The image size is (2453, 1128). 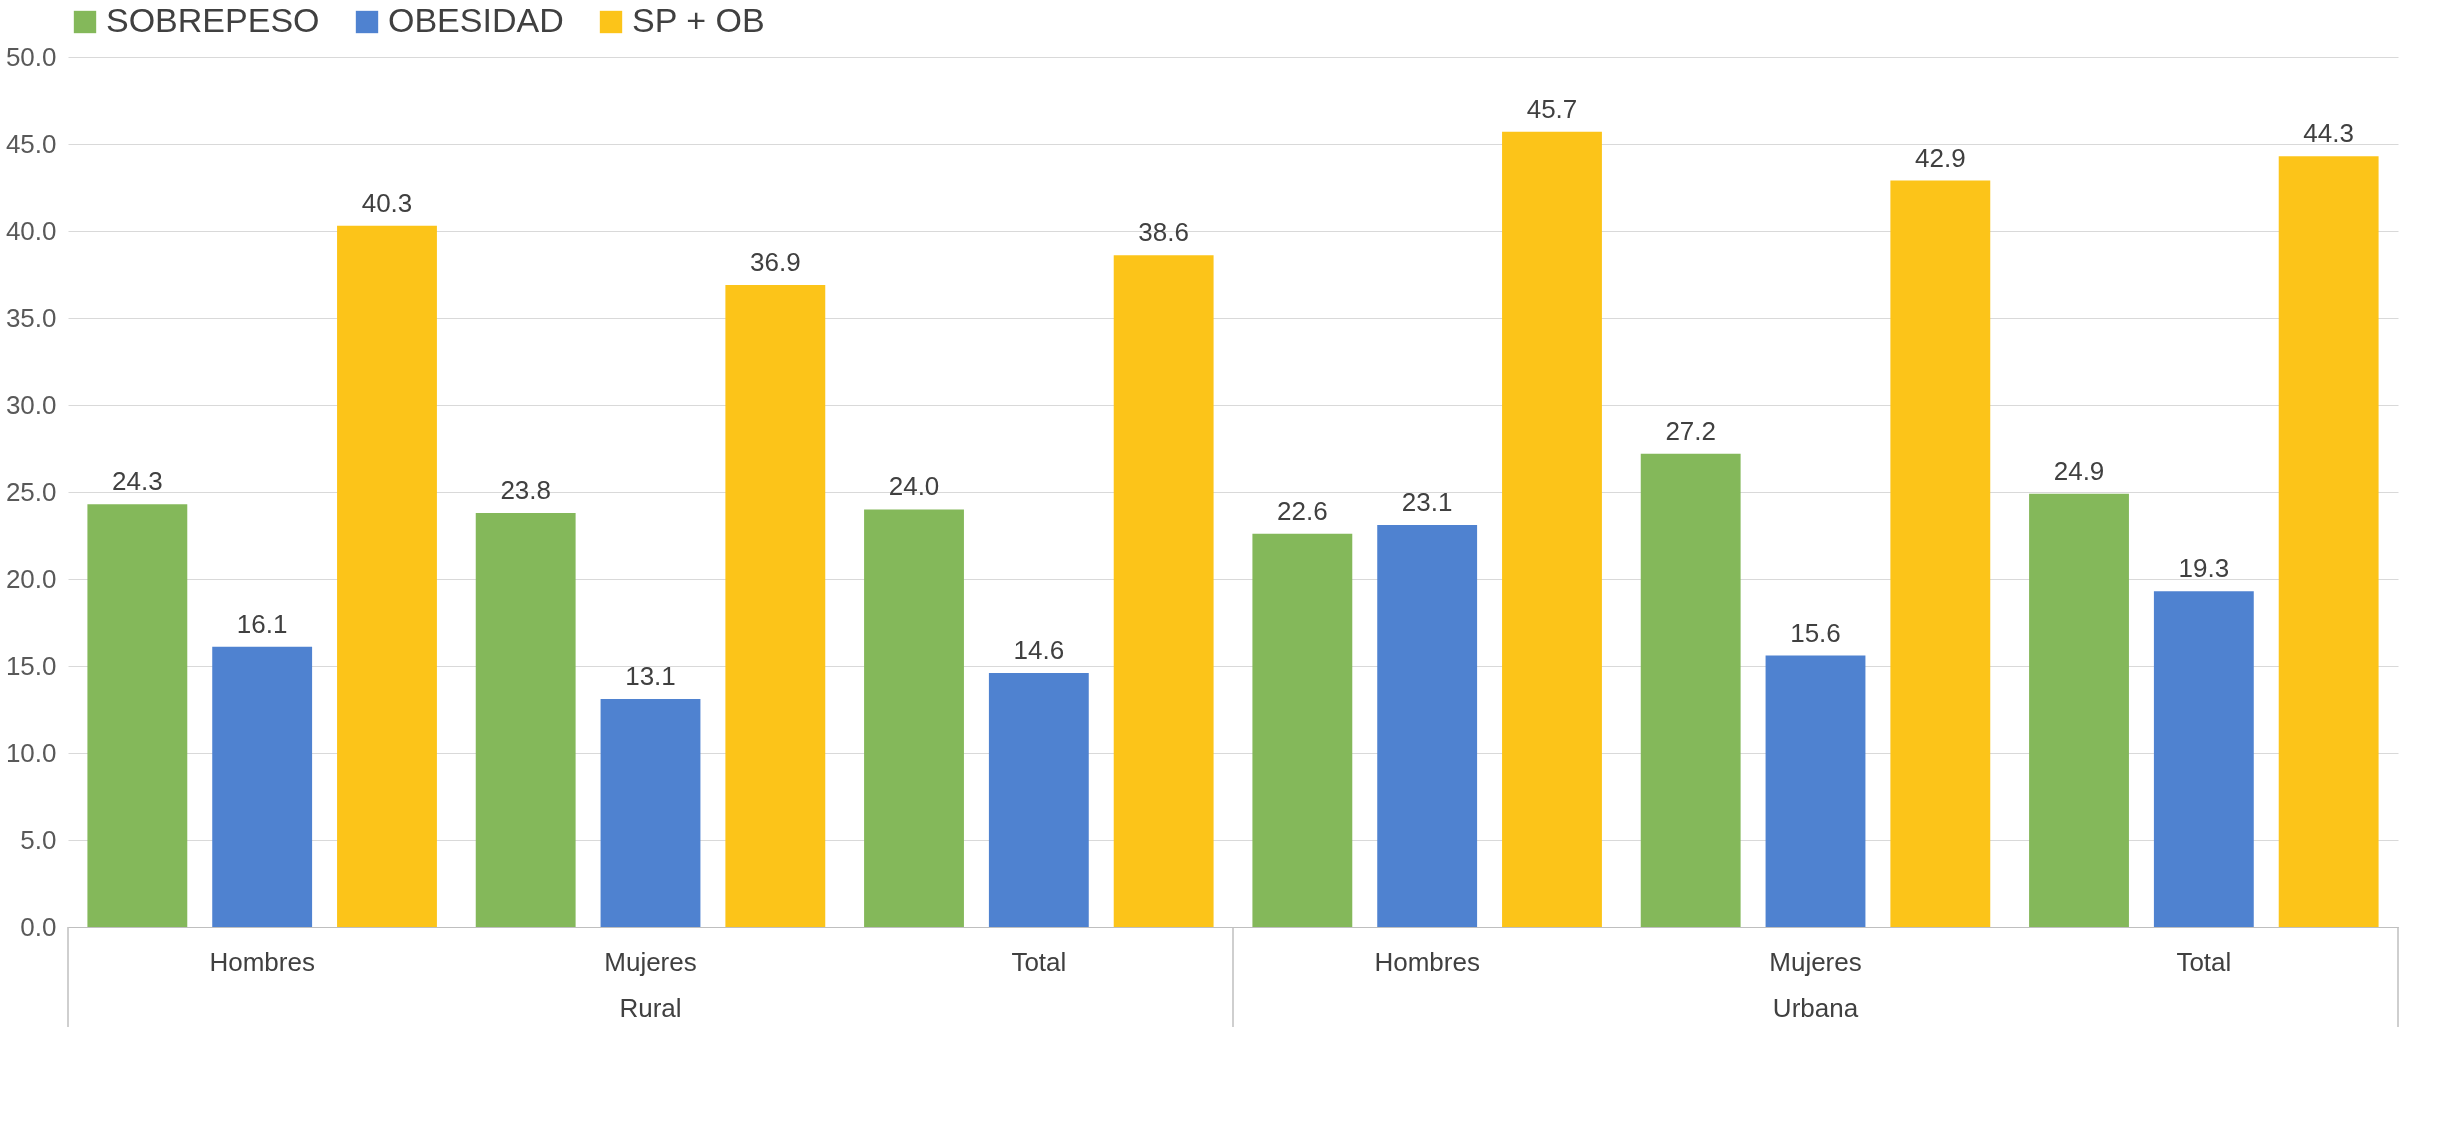 What do you see at coordinates (650, 676) in the screenshot?
I see `data-label: 13.1` at bounding box center [650, 676].